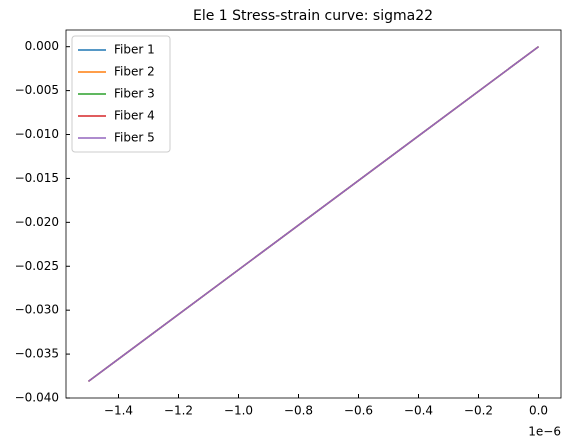  I want to click on x-tick-label: −0.6, so click(358, 411).